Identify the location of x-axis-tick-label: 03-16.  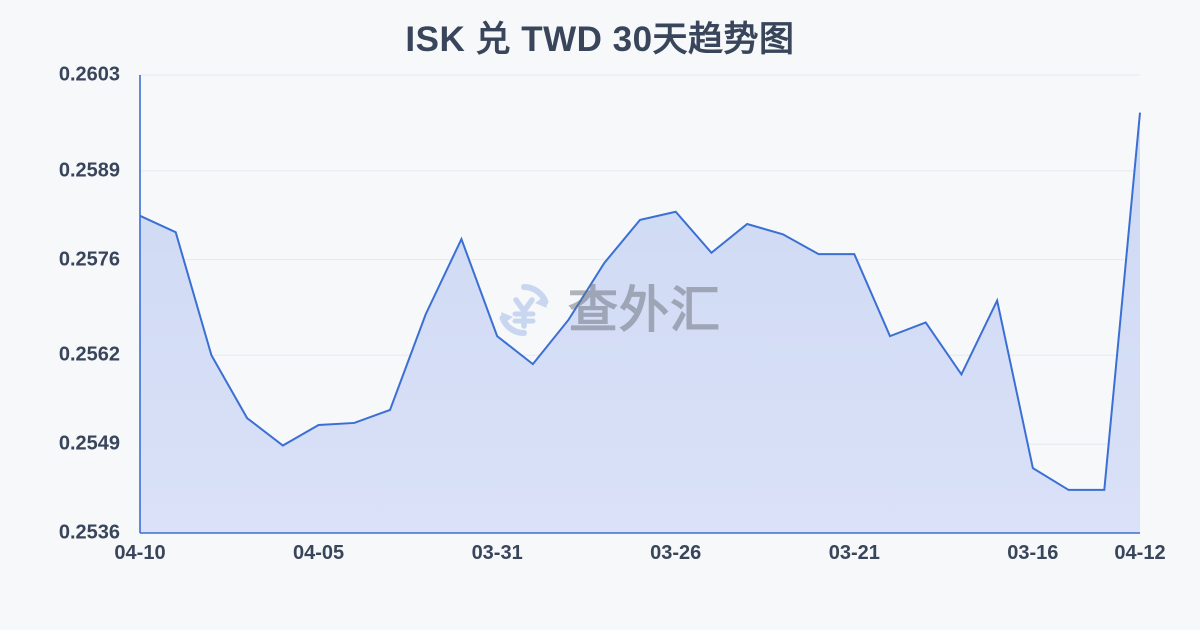
(1033, 553).